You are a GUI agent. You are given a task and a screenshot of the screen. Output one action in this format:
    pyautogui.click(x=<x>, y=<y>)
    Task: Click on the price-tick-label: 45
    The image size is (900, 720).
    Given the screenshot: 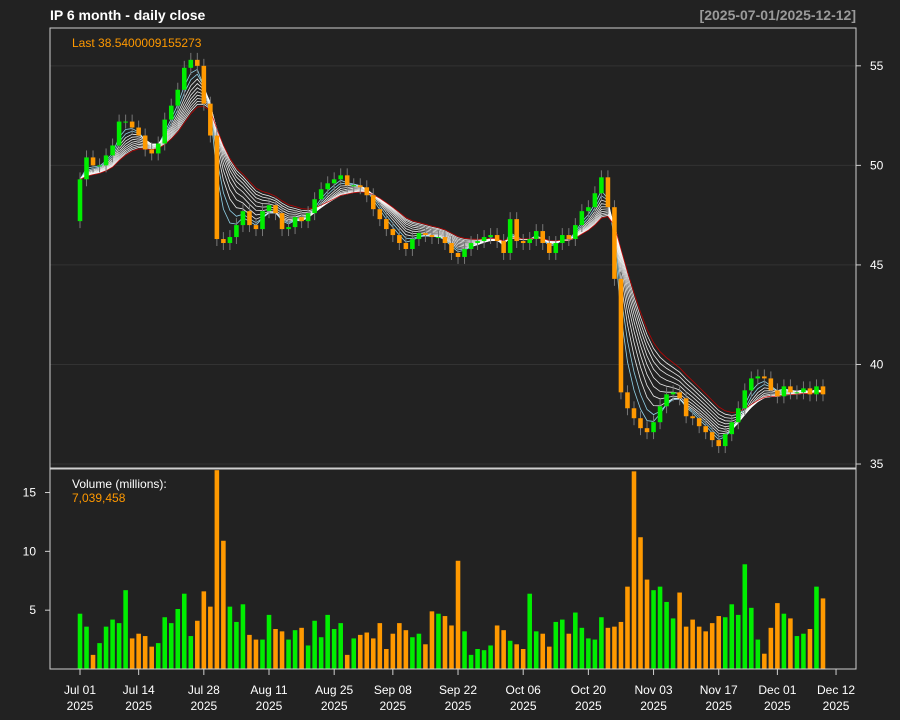 What is the action you would take?
    pyautogui.click(x=877, y=265)
    